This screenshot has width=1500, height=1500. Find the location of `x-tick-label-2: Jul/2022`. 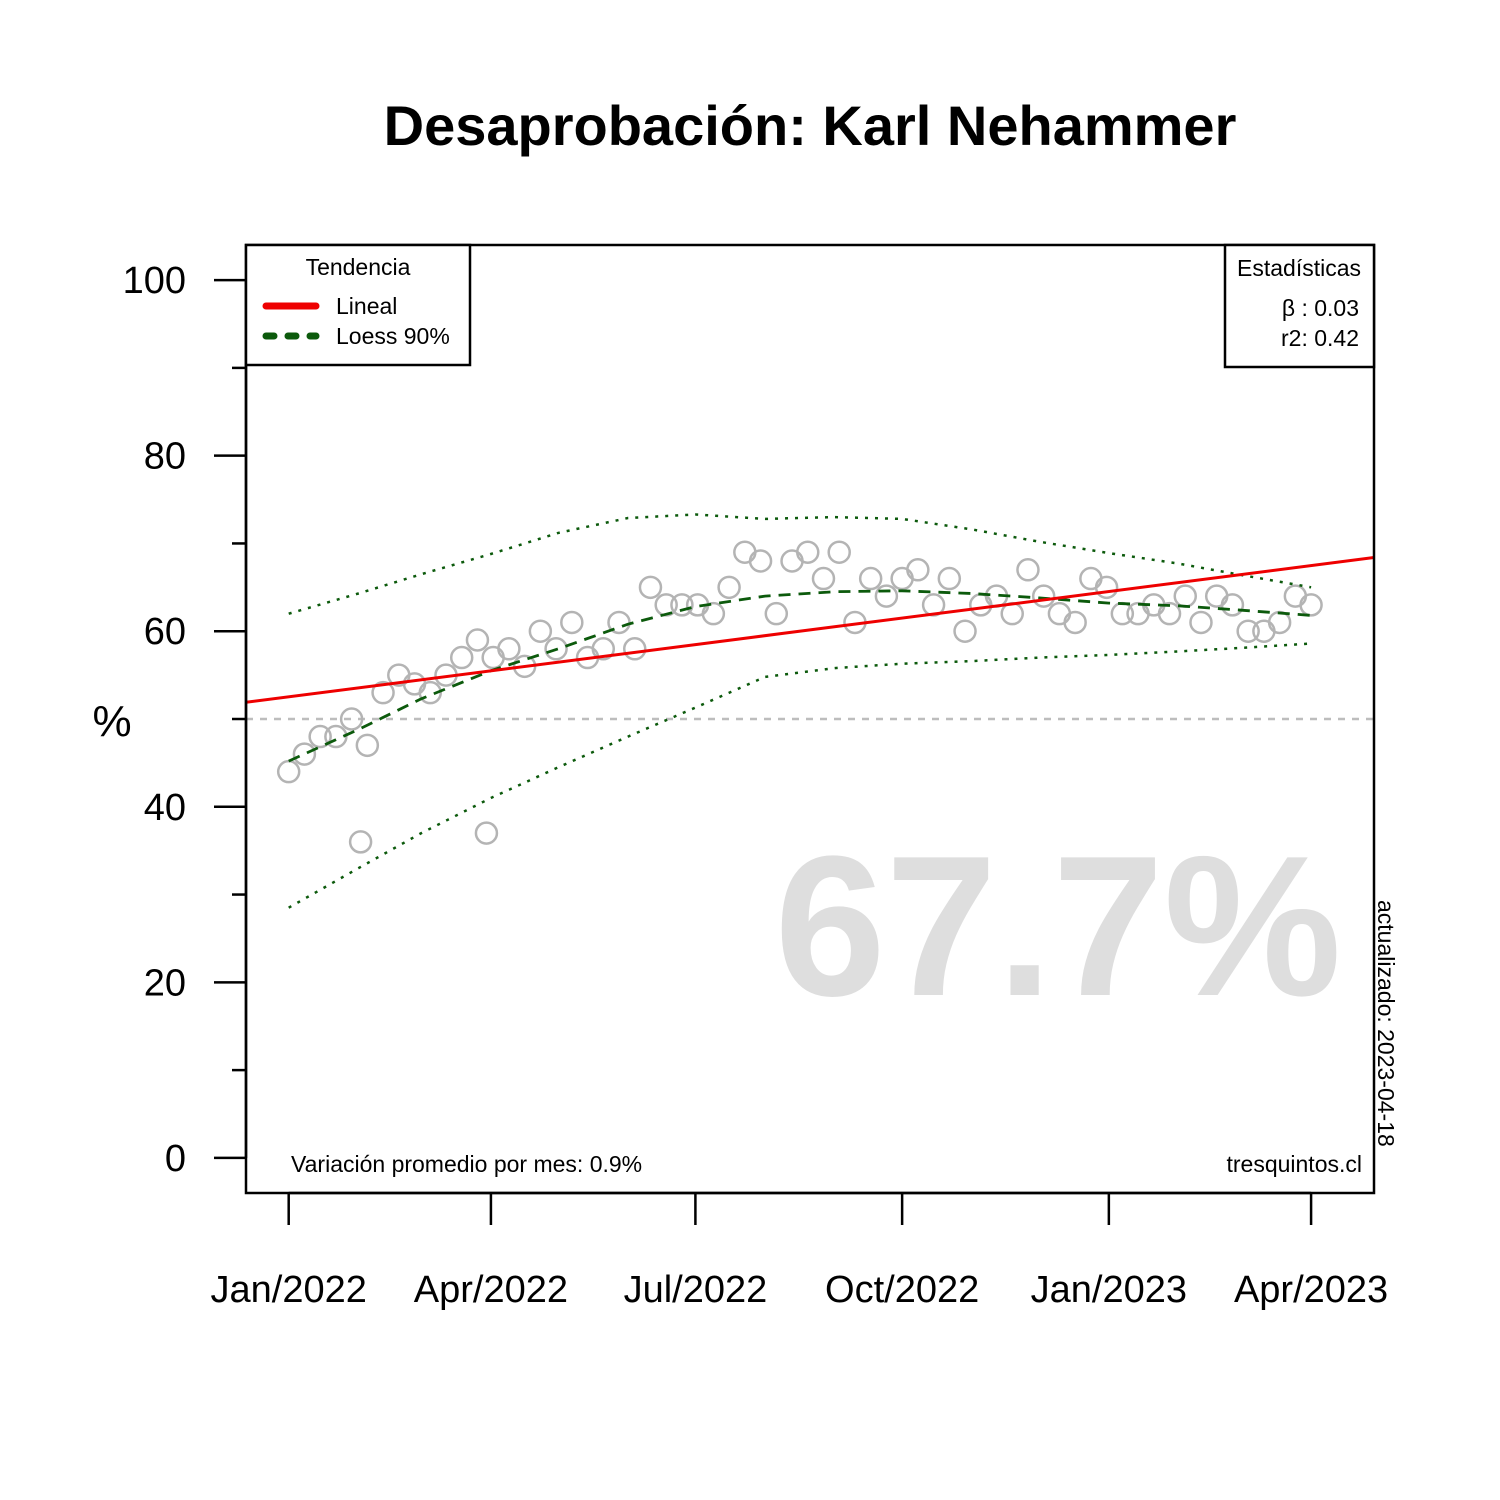

x-tick-label-2: Jul/2022 is located at coordinates (696, 1290).